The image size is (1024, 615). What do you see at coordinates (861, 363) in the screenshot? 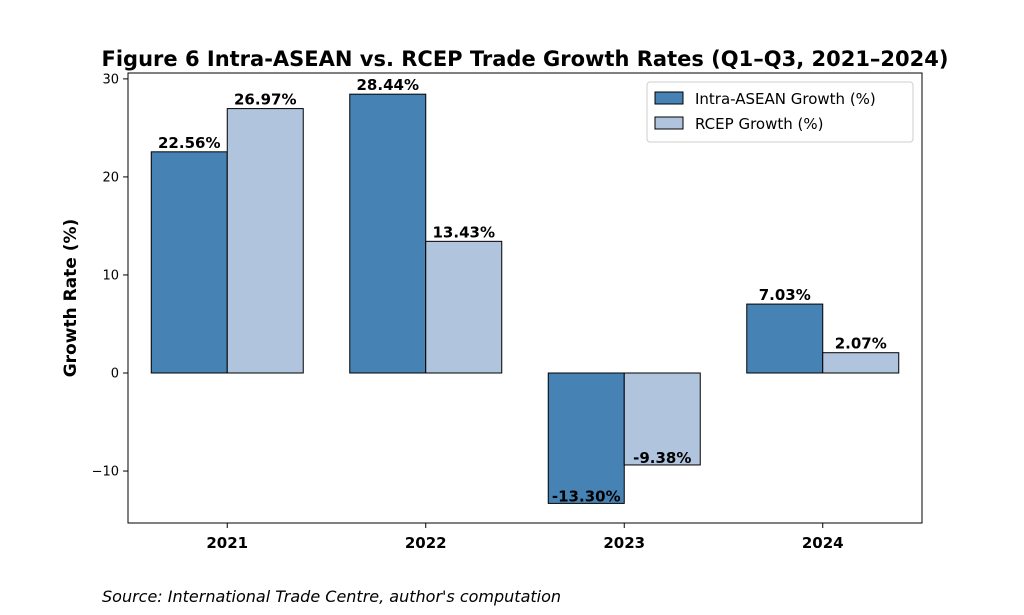
I see `bar-rcep-2024` at bounding box center [861, 363].